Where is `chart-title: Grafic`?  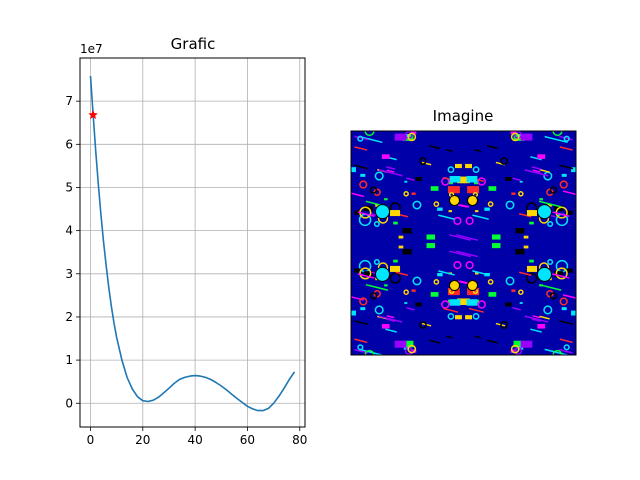 chart-title: Grafic is located at coordinates (193, 44).